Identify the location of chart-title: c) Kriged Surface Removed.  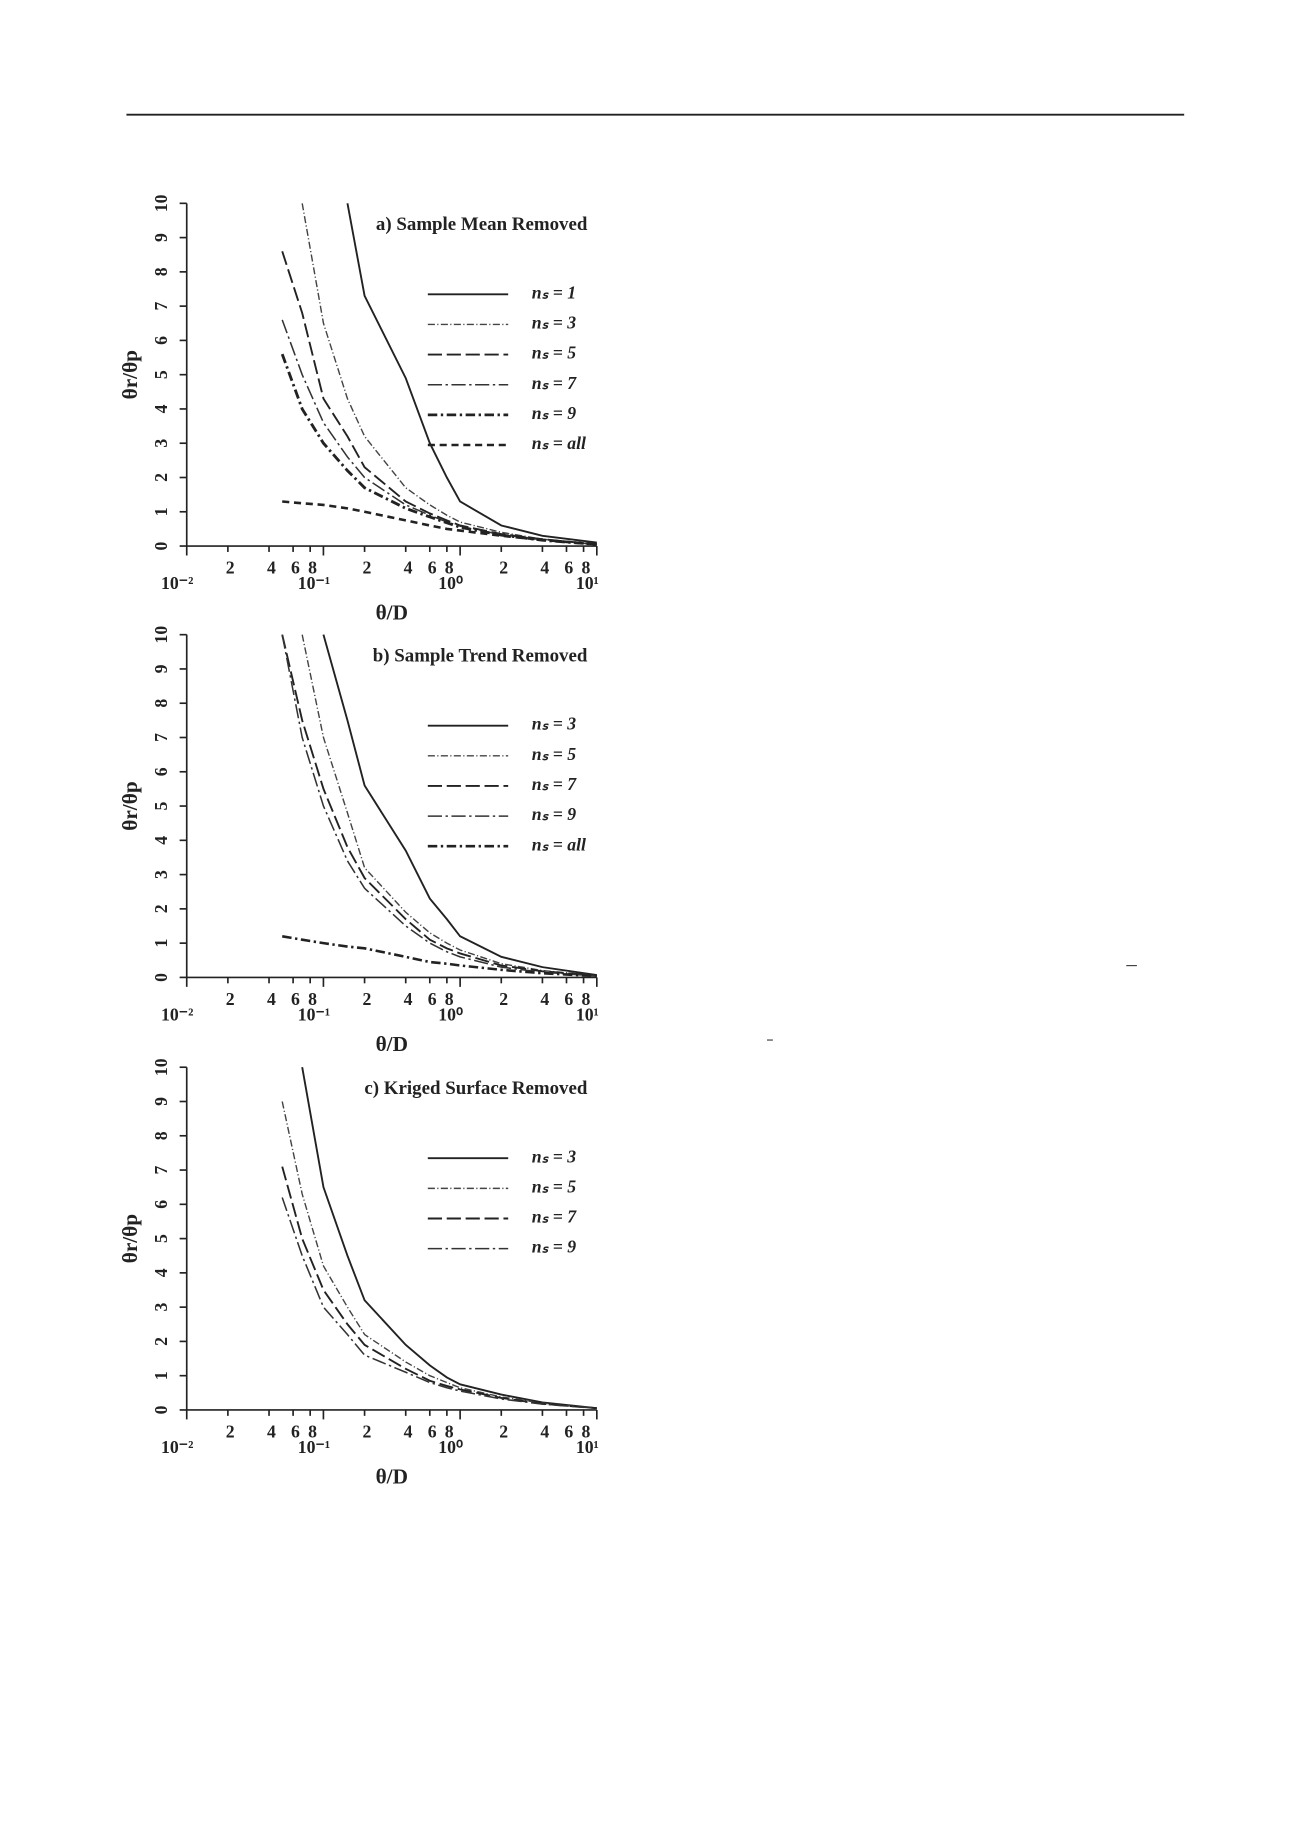
(475, 1088).